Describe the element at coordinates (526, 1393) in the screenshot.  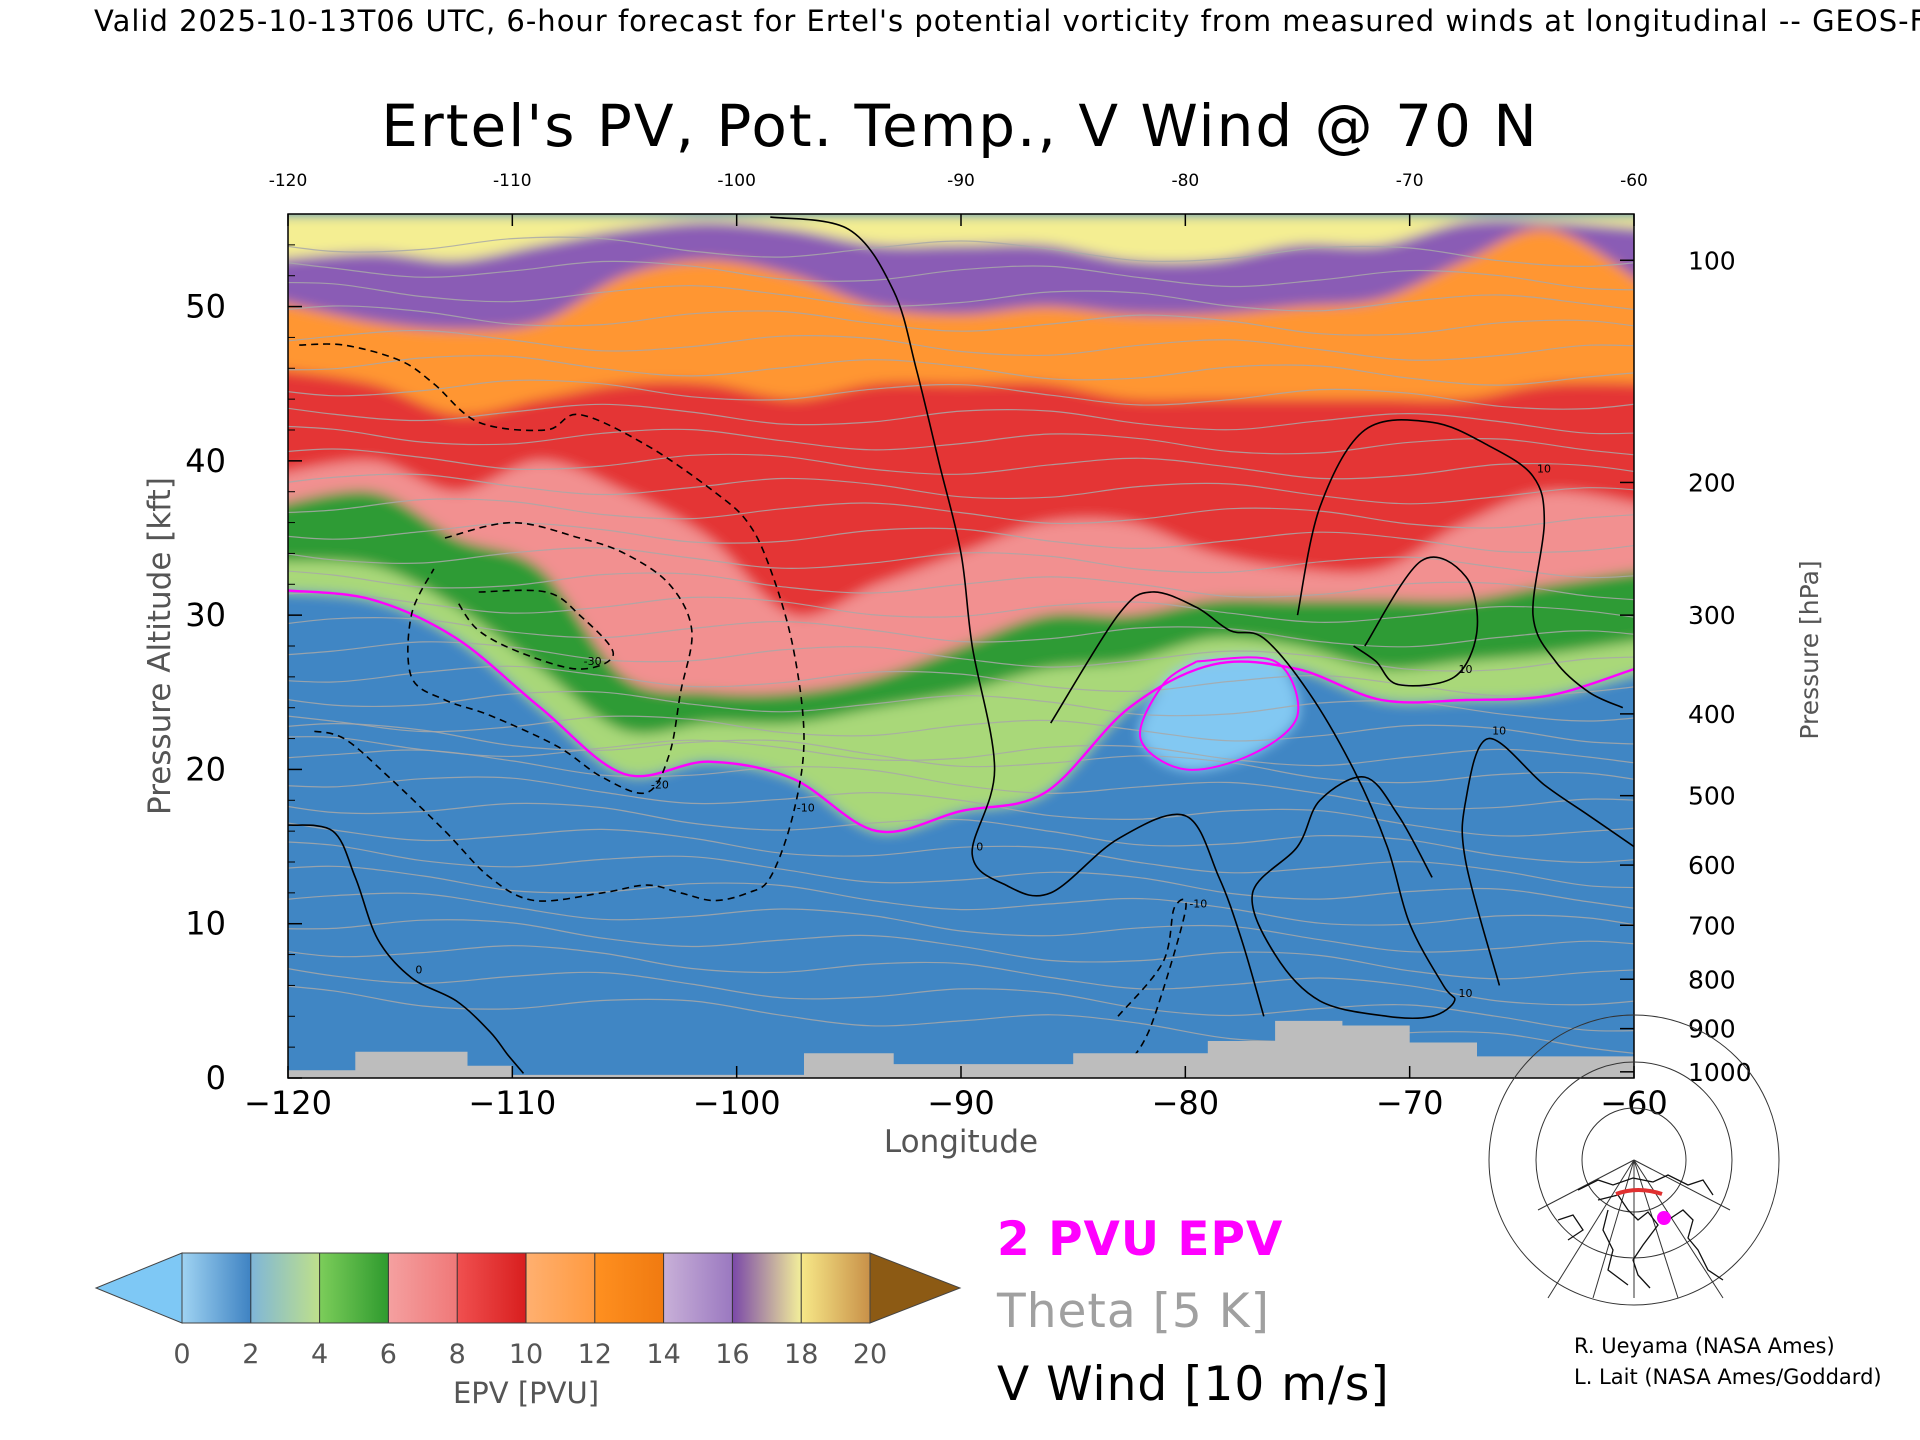
I see `colorbar-label: EPV [PVU]` at that location.